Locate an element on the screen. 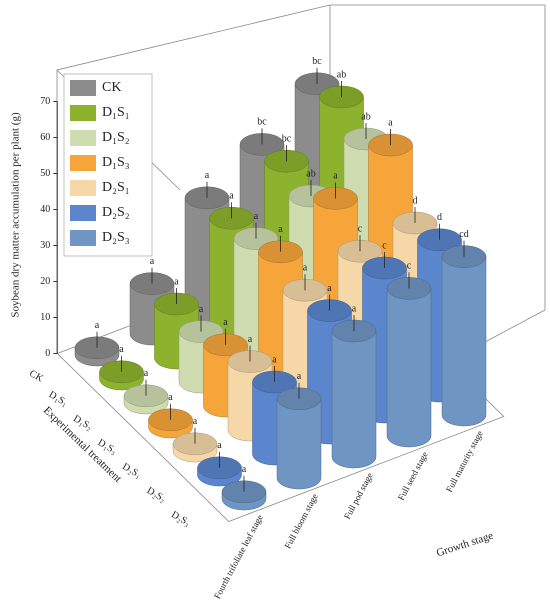  legend-label: D₂S₂ is located at coordinates (116, 212).